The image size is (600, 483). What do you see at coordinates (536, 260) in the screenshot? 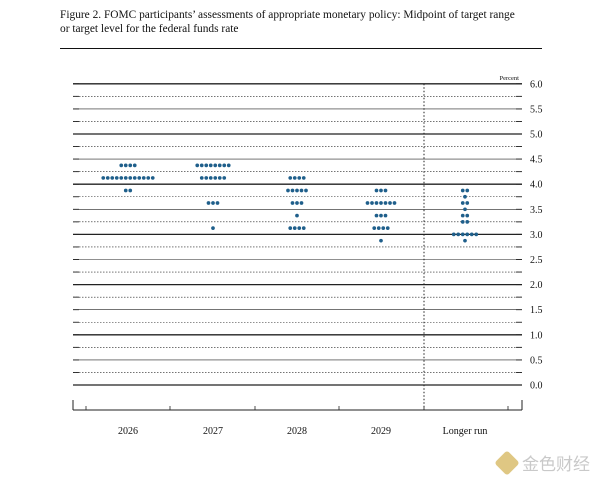
I see `y-tick-label: 2.5` at bounding box center [536, 260].